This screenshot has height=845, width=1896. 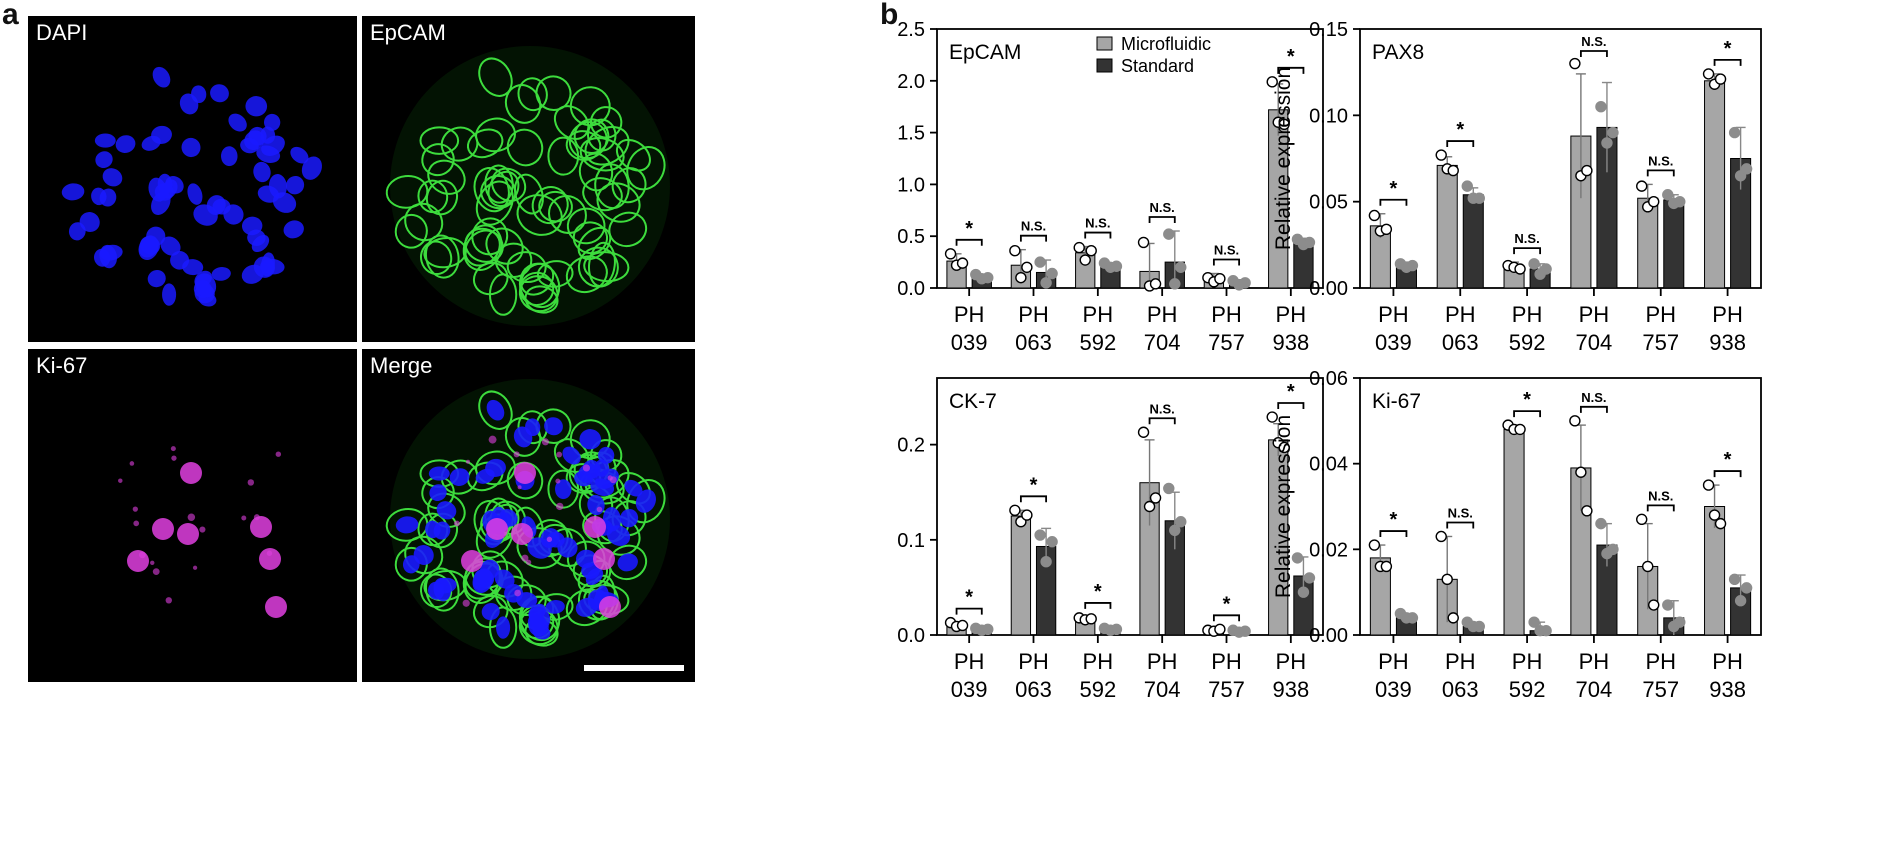 What do you see at coordinates (969, 689) in the screenshot?
I see `x-tick-label: 039` at bounding box center [969, 689].